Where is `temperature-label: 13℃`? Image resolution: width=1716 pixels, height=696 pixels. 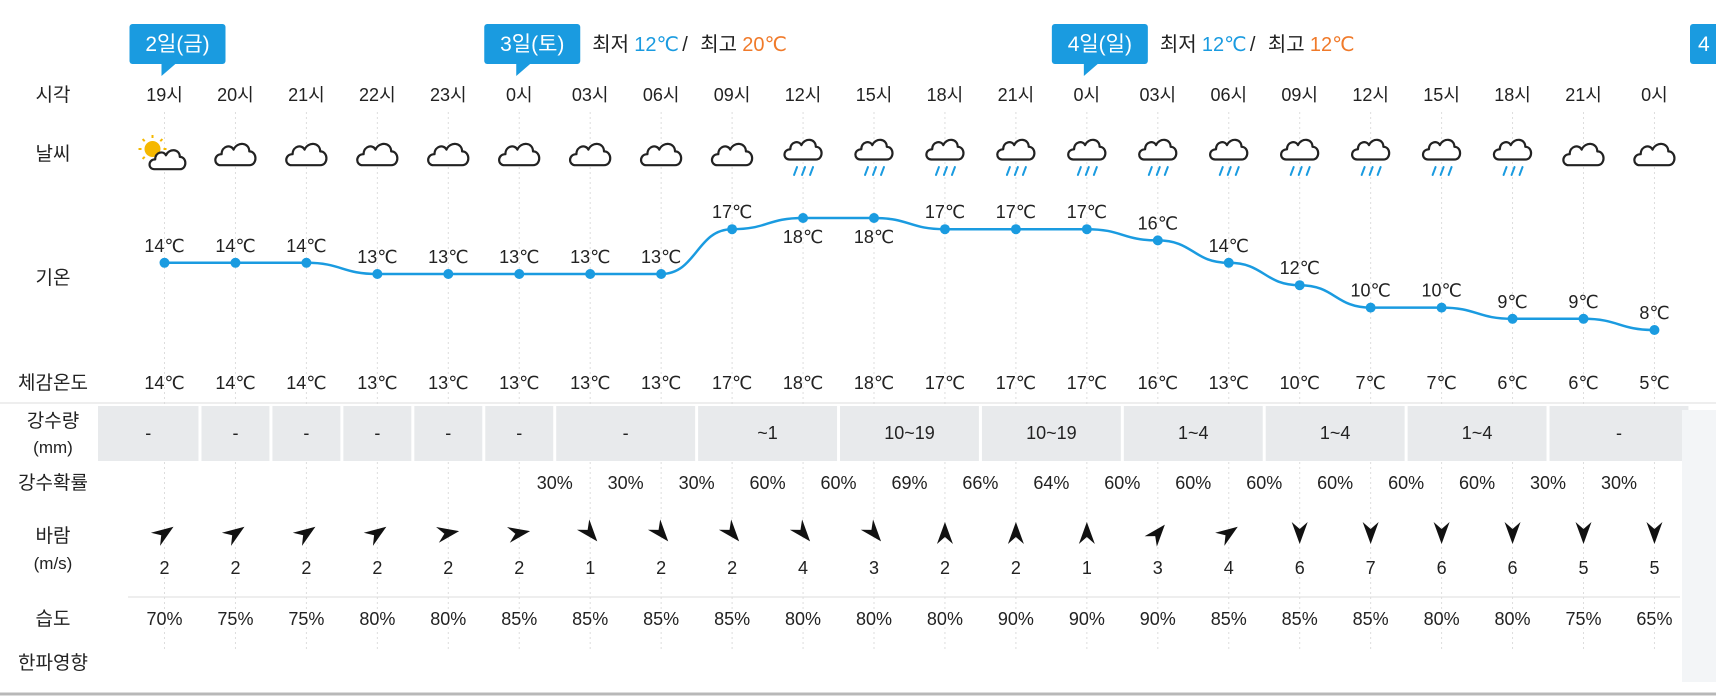 temperature-label: 13℃ is located at coordinates (661, 257).